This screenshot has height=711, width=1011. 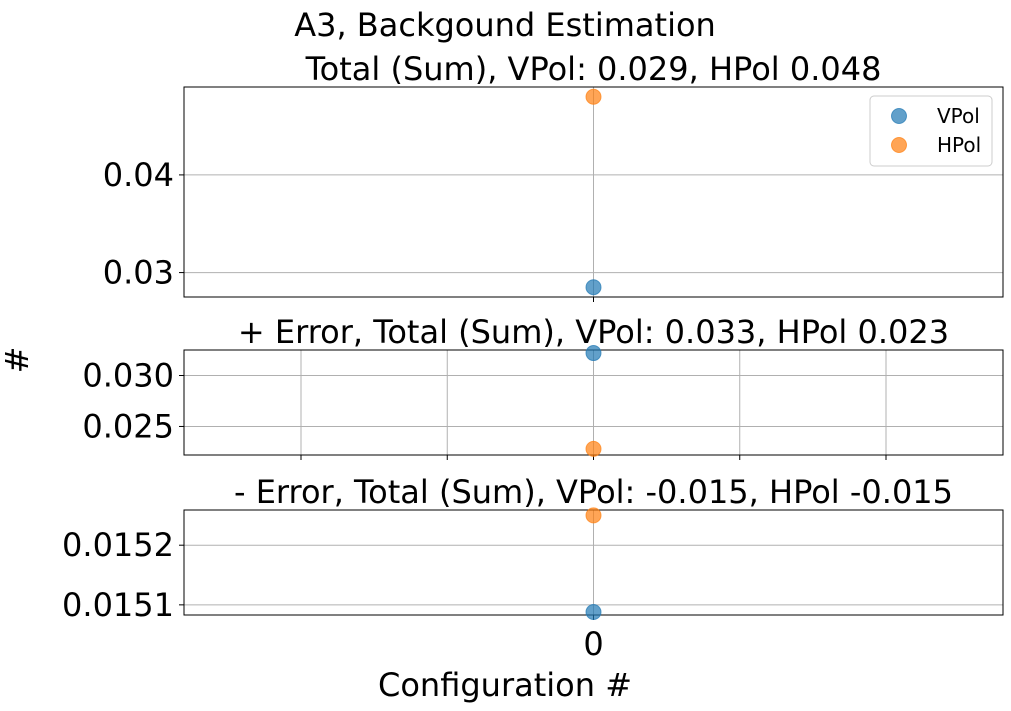 I want to click on y-tick-label: 0.0152, so click(x=118, y=545).